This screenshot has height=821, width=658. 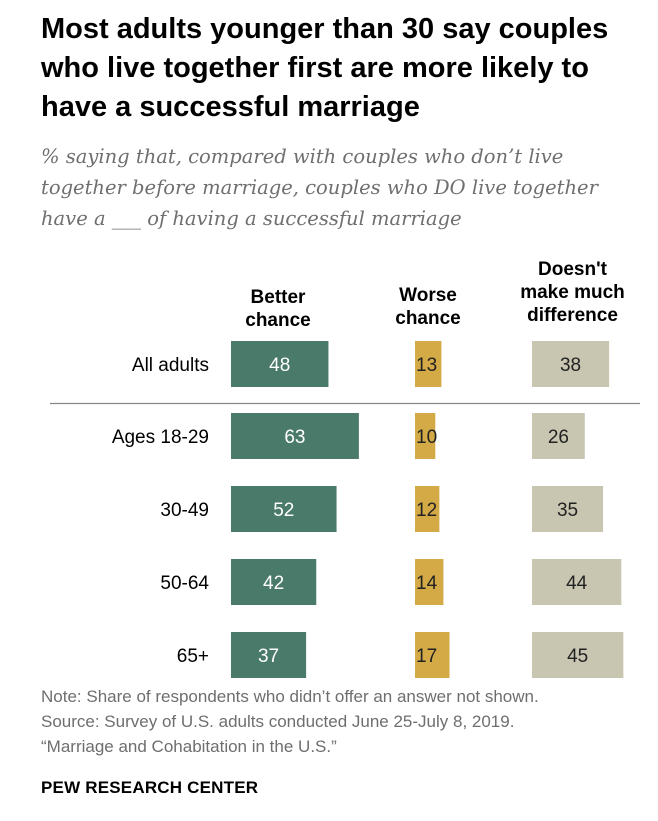 What do you see at coordinates (193, 656) in the screenshot?
I see `category-label-65-: 65+` at bounding box center [193, 656].